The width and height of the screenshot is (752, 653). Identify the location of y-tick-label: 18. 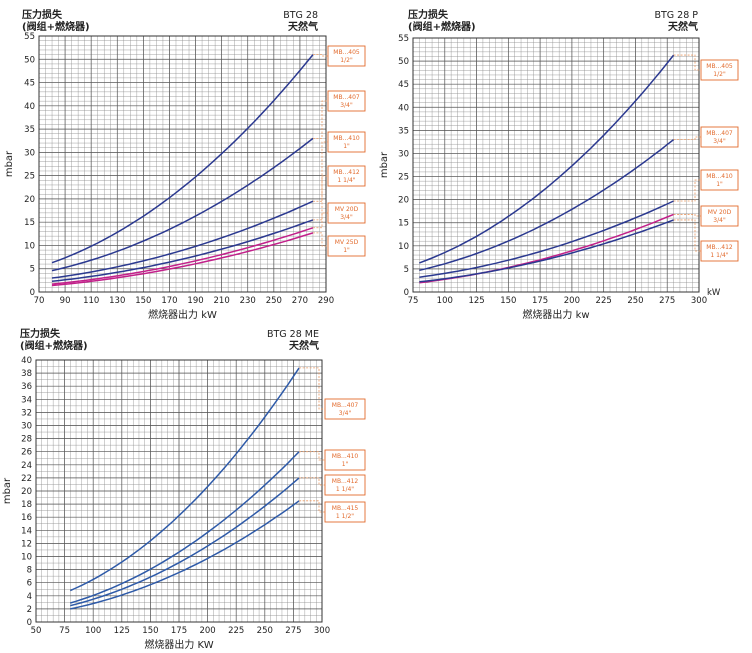
(26, 505).